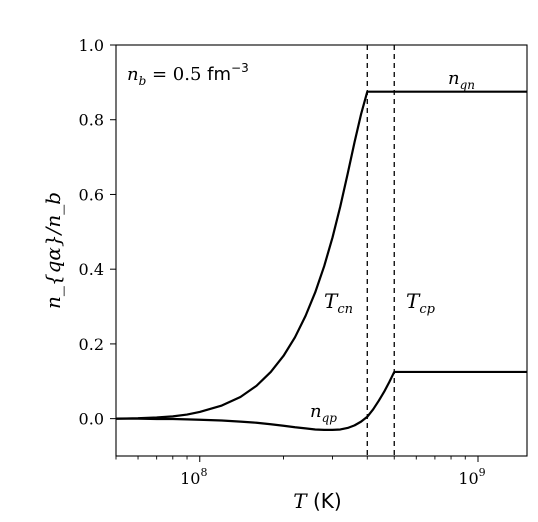  I want to click on series-label-qn: nqn, so click(461, 80).